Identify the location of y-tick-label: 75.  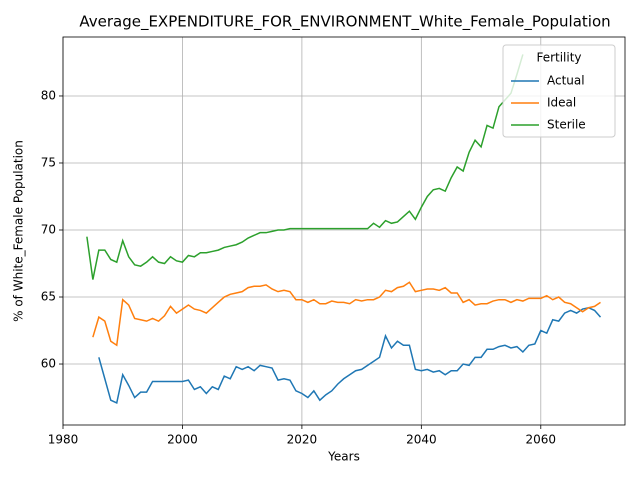
(48, 162).